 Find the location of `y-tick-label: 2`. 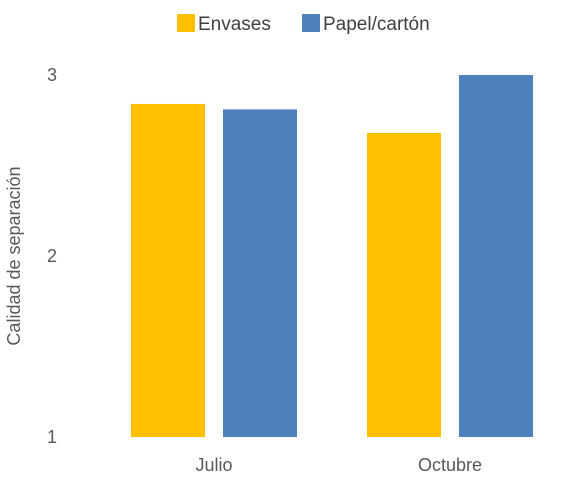

y-tick-label: 2 is located at coordinates (52, 256).